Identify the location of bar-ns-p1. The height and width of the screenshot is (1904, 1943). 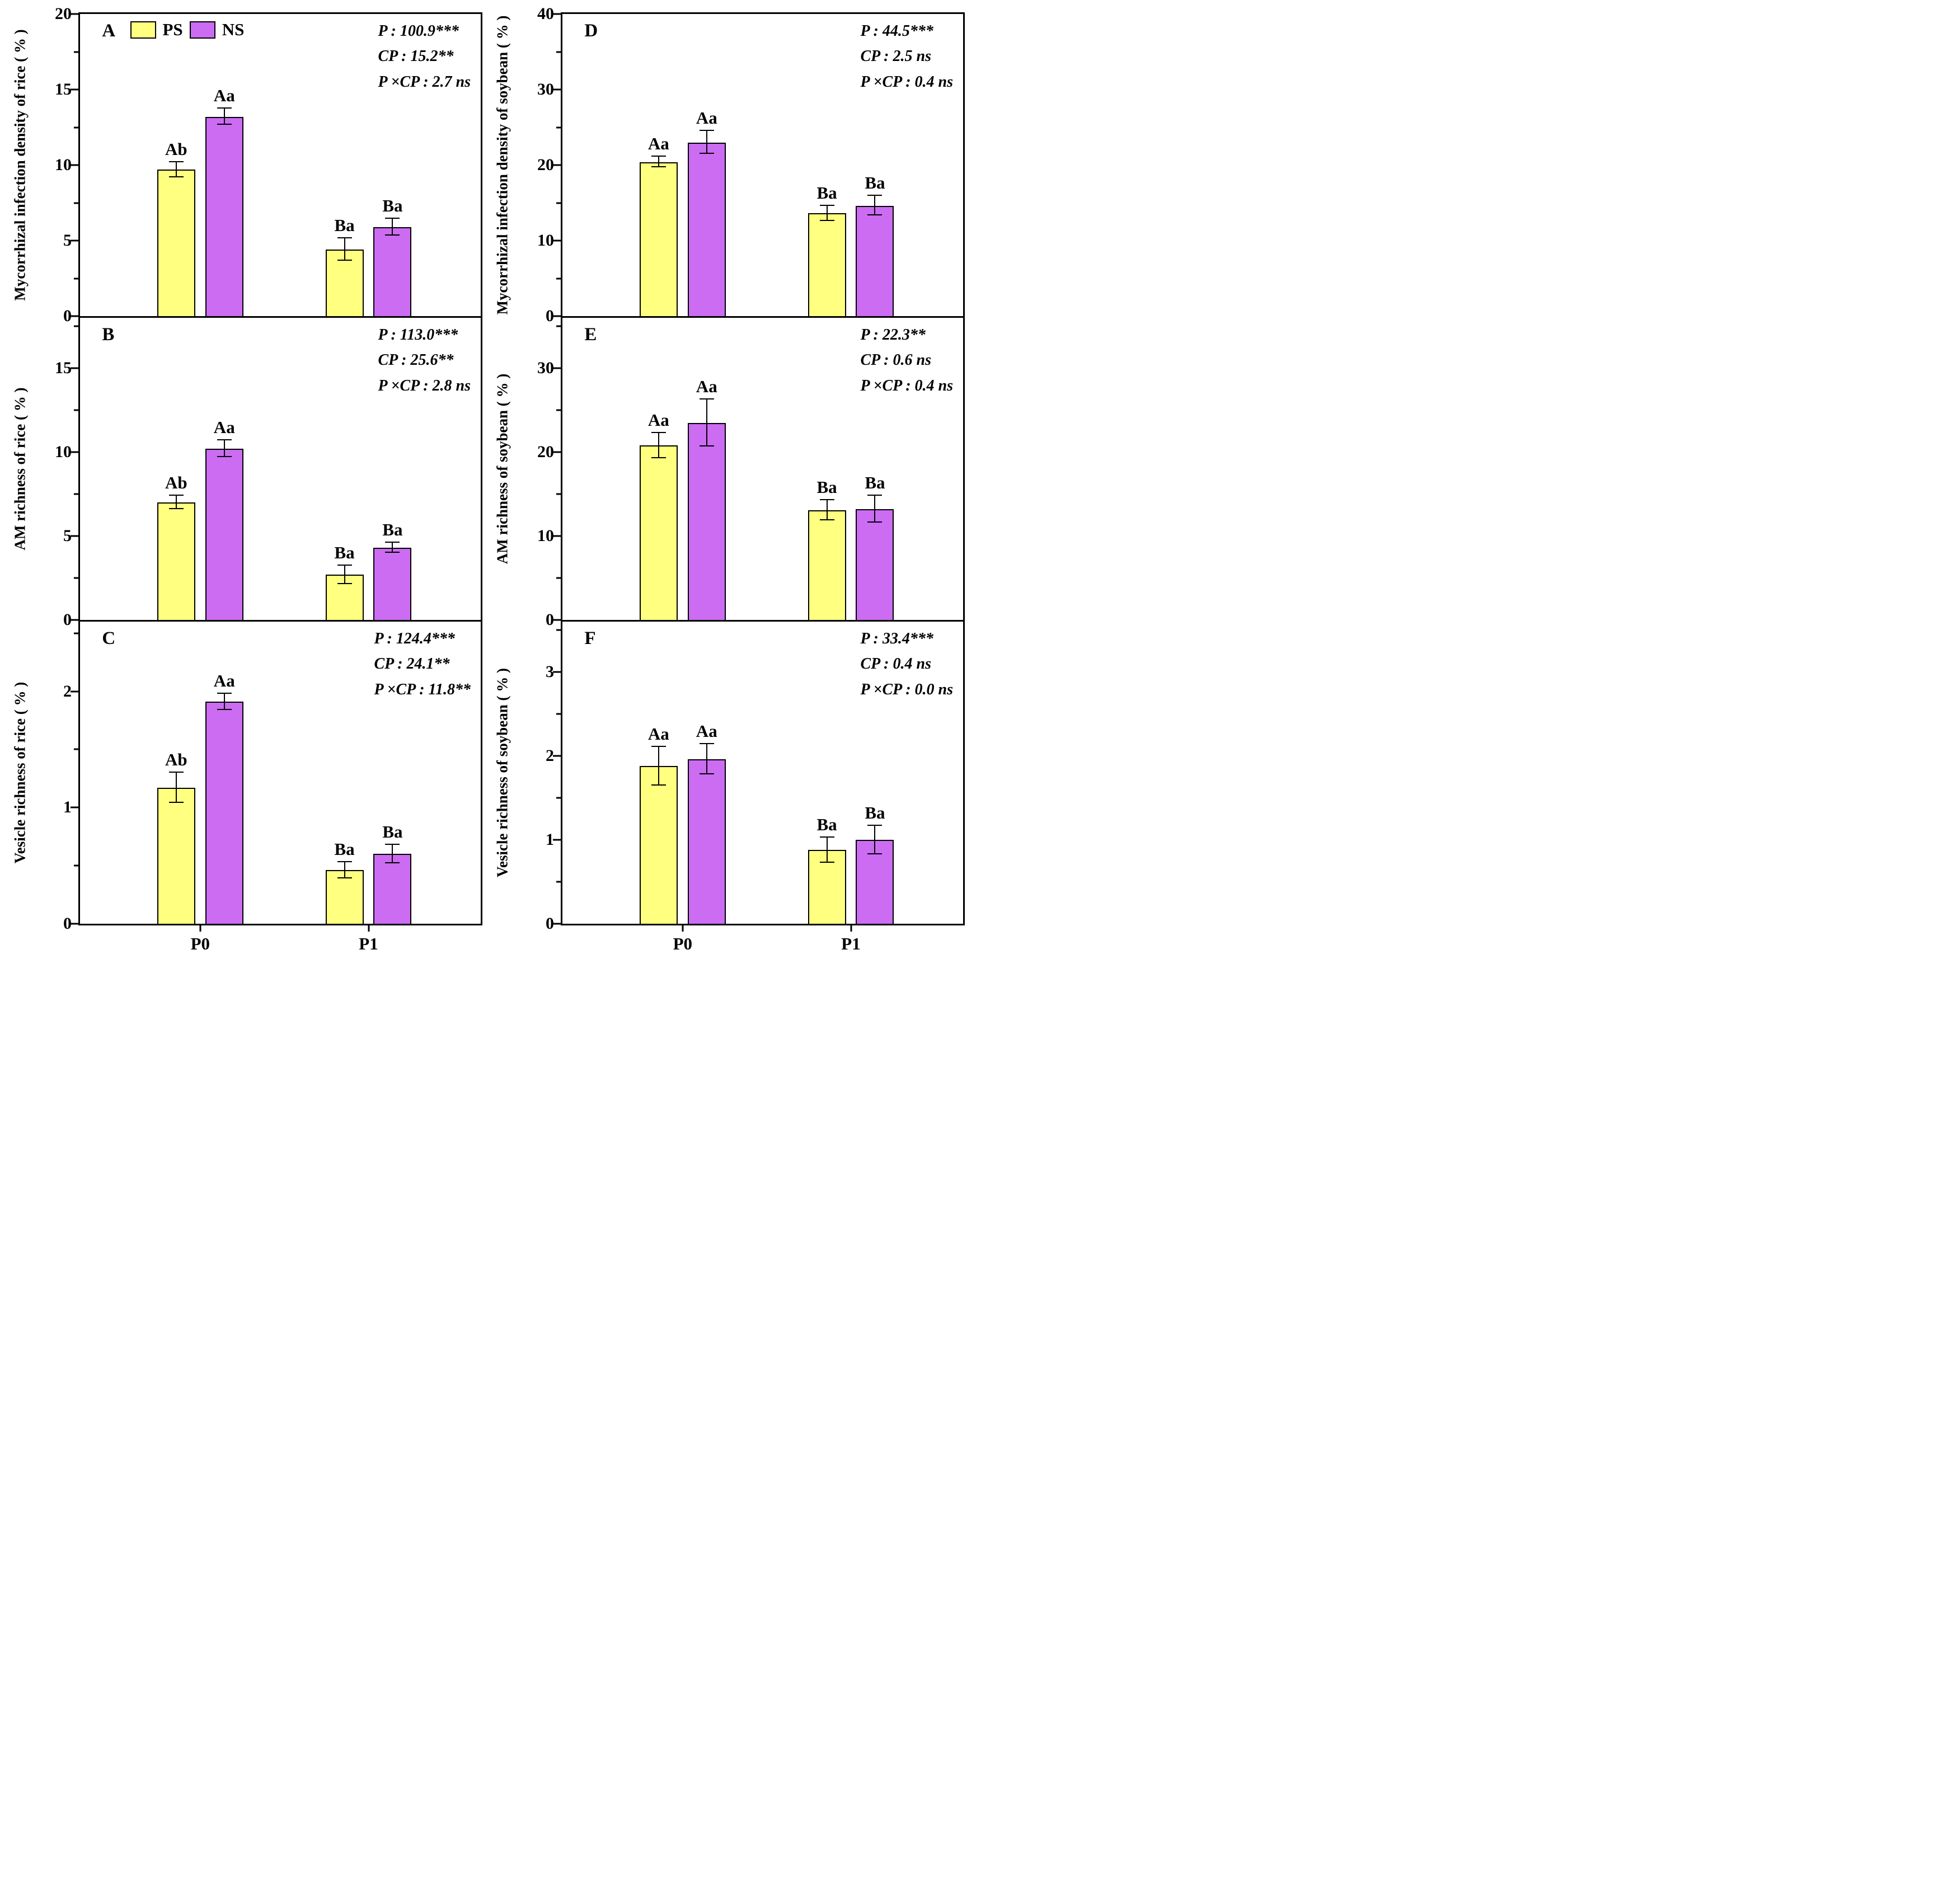
(392, 271).